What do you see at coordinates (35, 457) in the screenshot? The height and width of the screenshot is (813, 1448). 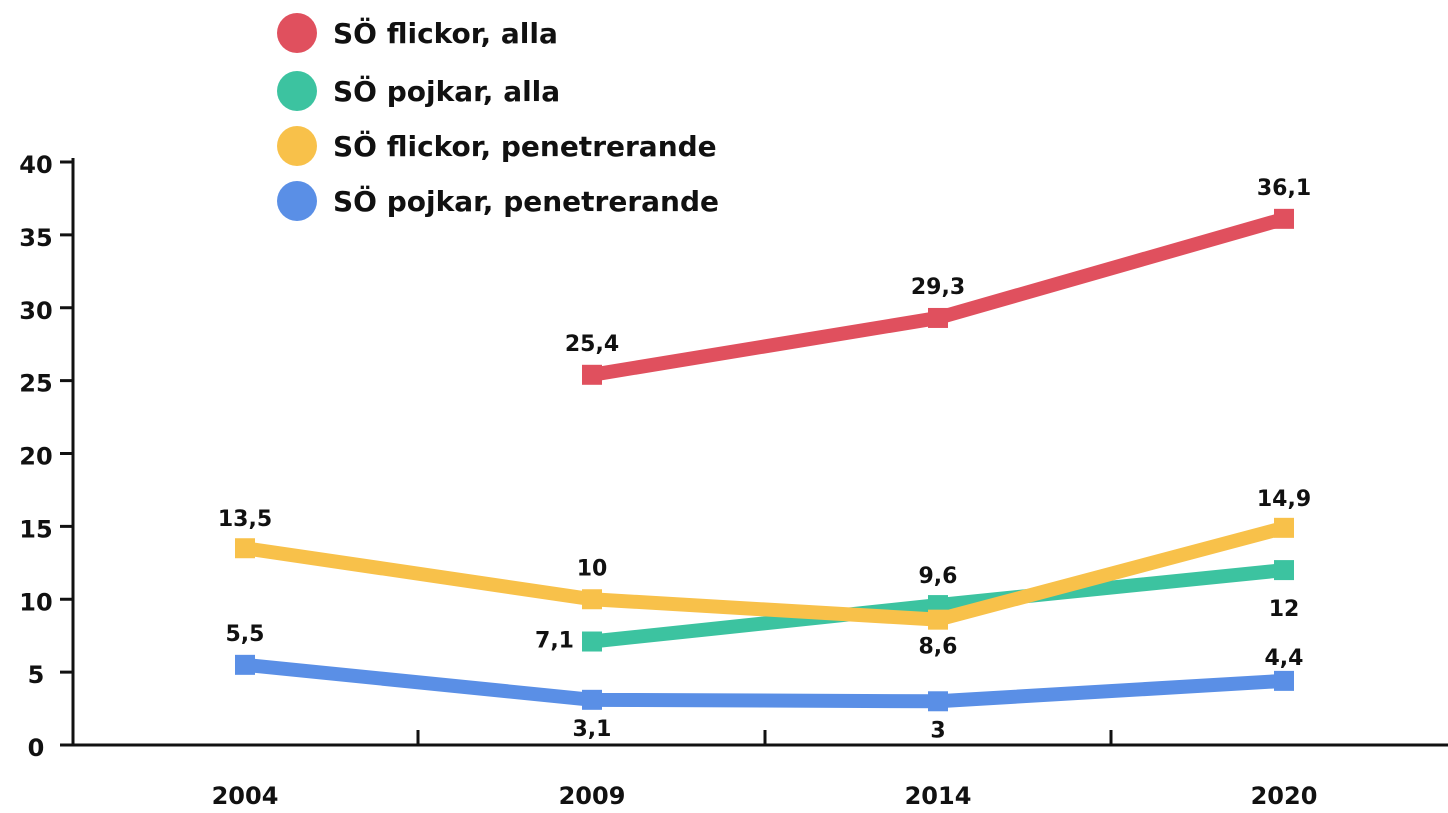 I see `y-tick-label: 20` at bounding box center [35, 457].